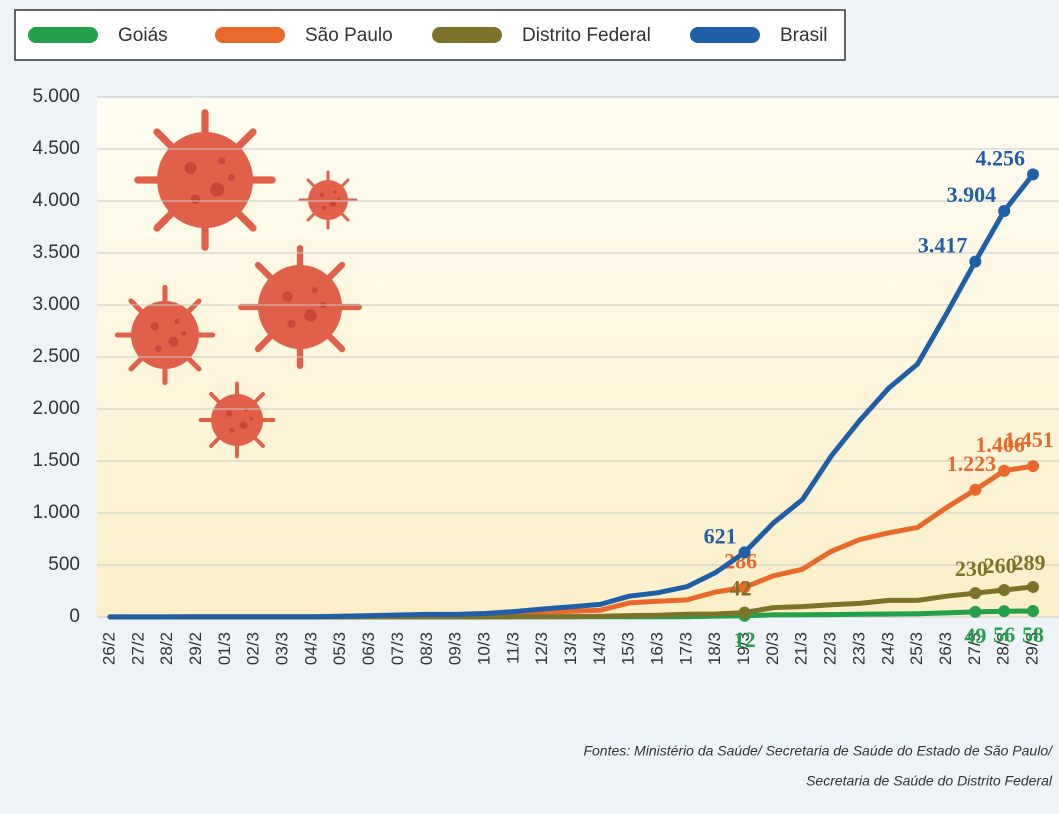 The width and height of the screenshot is (1059, 814). What do you see at coordinates (349, 35) in the screenshot?
I see `legend-label: São Paulo` at bounding box center [349, 35].